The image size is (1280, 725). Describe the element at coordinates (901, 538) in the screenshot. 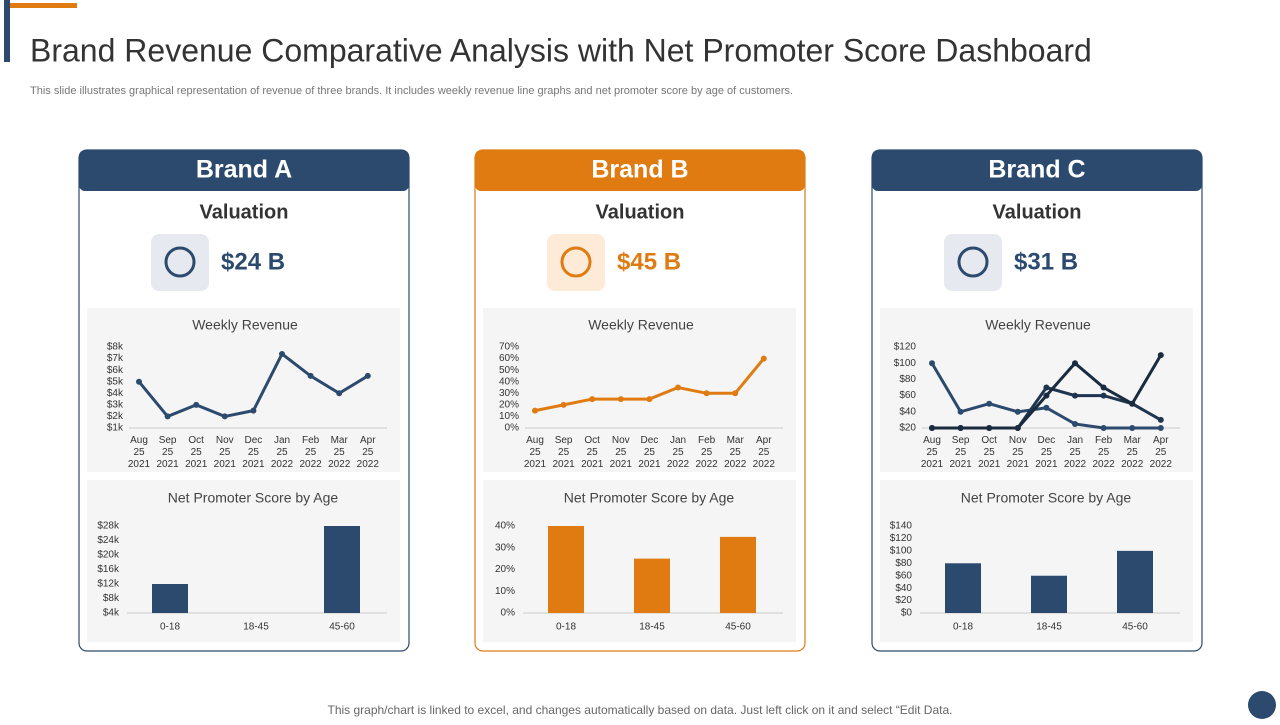

I see `y-tick-label: $120` at that location.